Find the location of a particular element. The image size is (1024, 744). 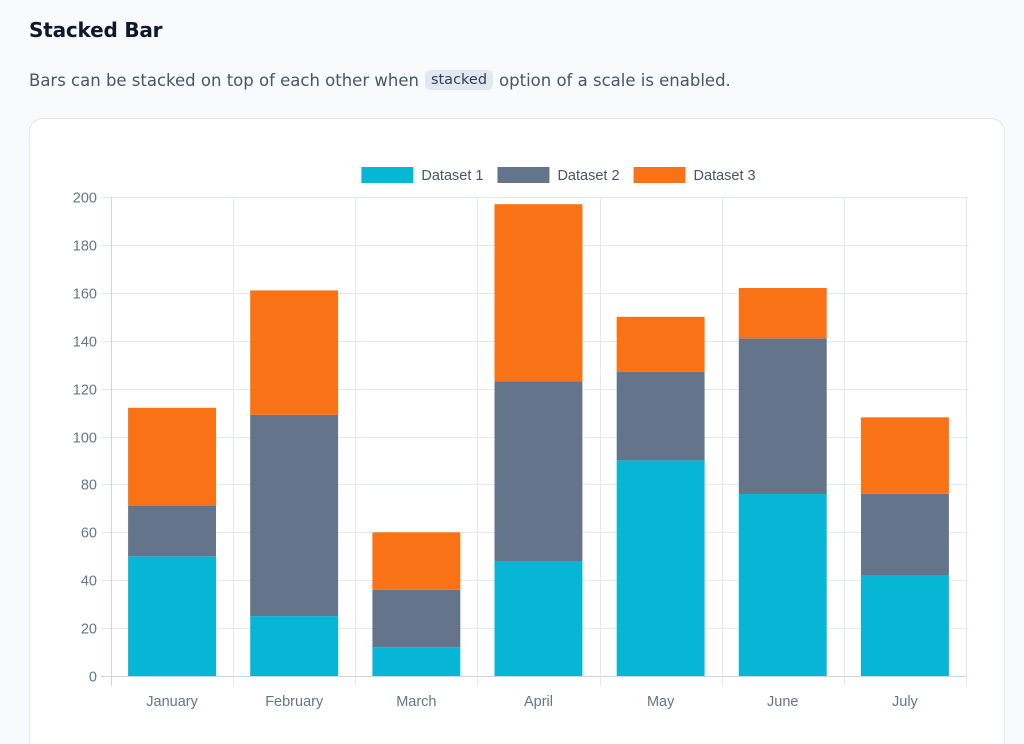

x-tick-label: April is located at coordinates (538, 702).